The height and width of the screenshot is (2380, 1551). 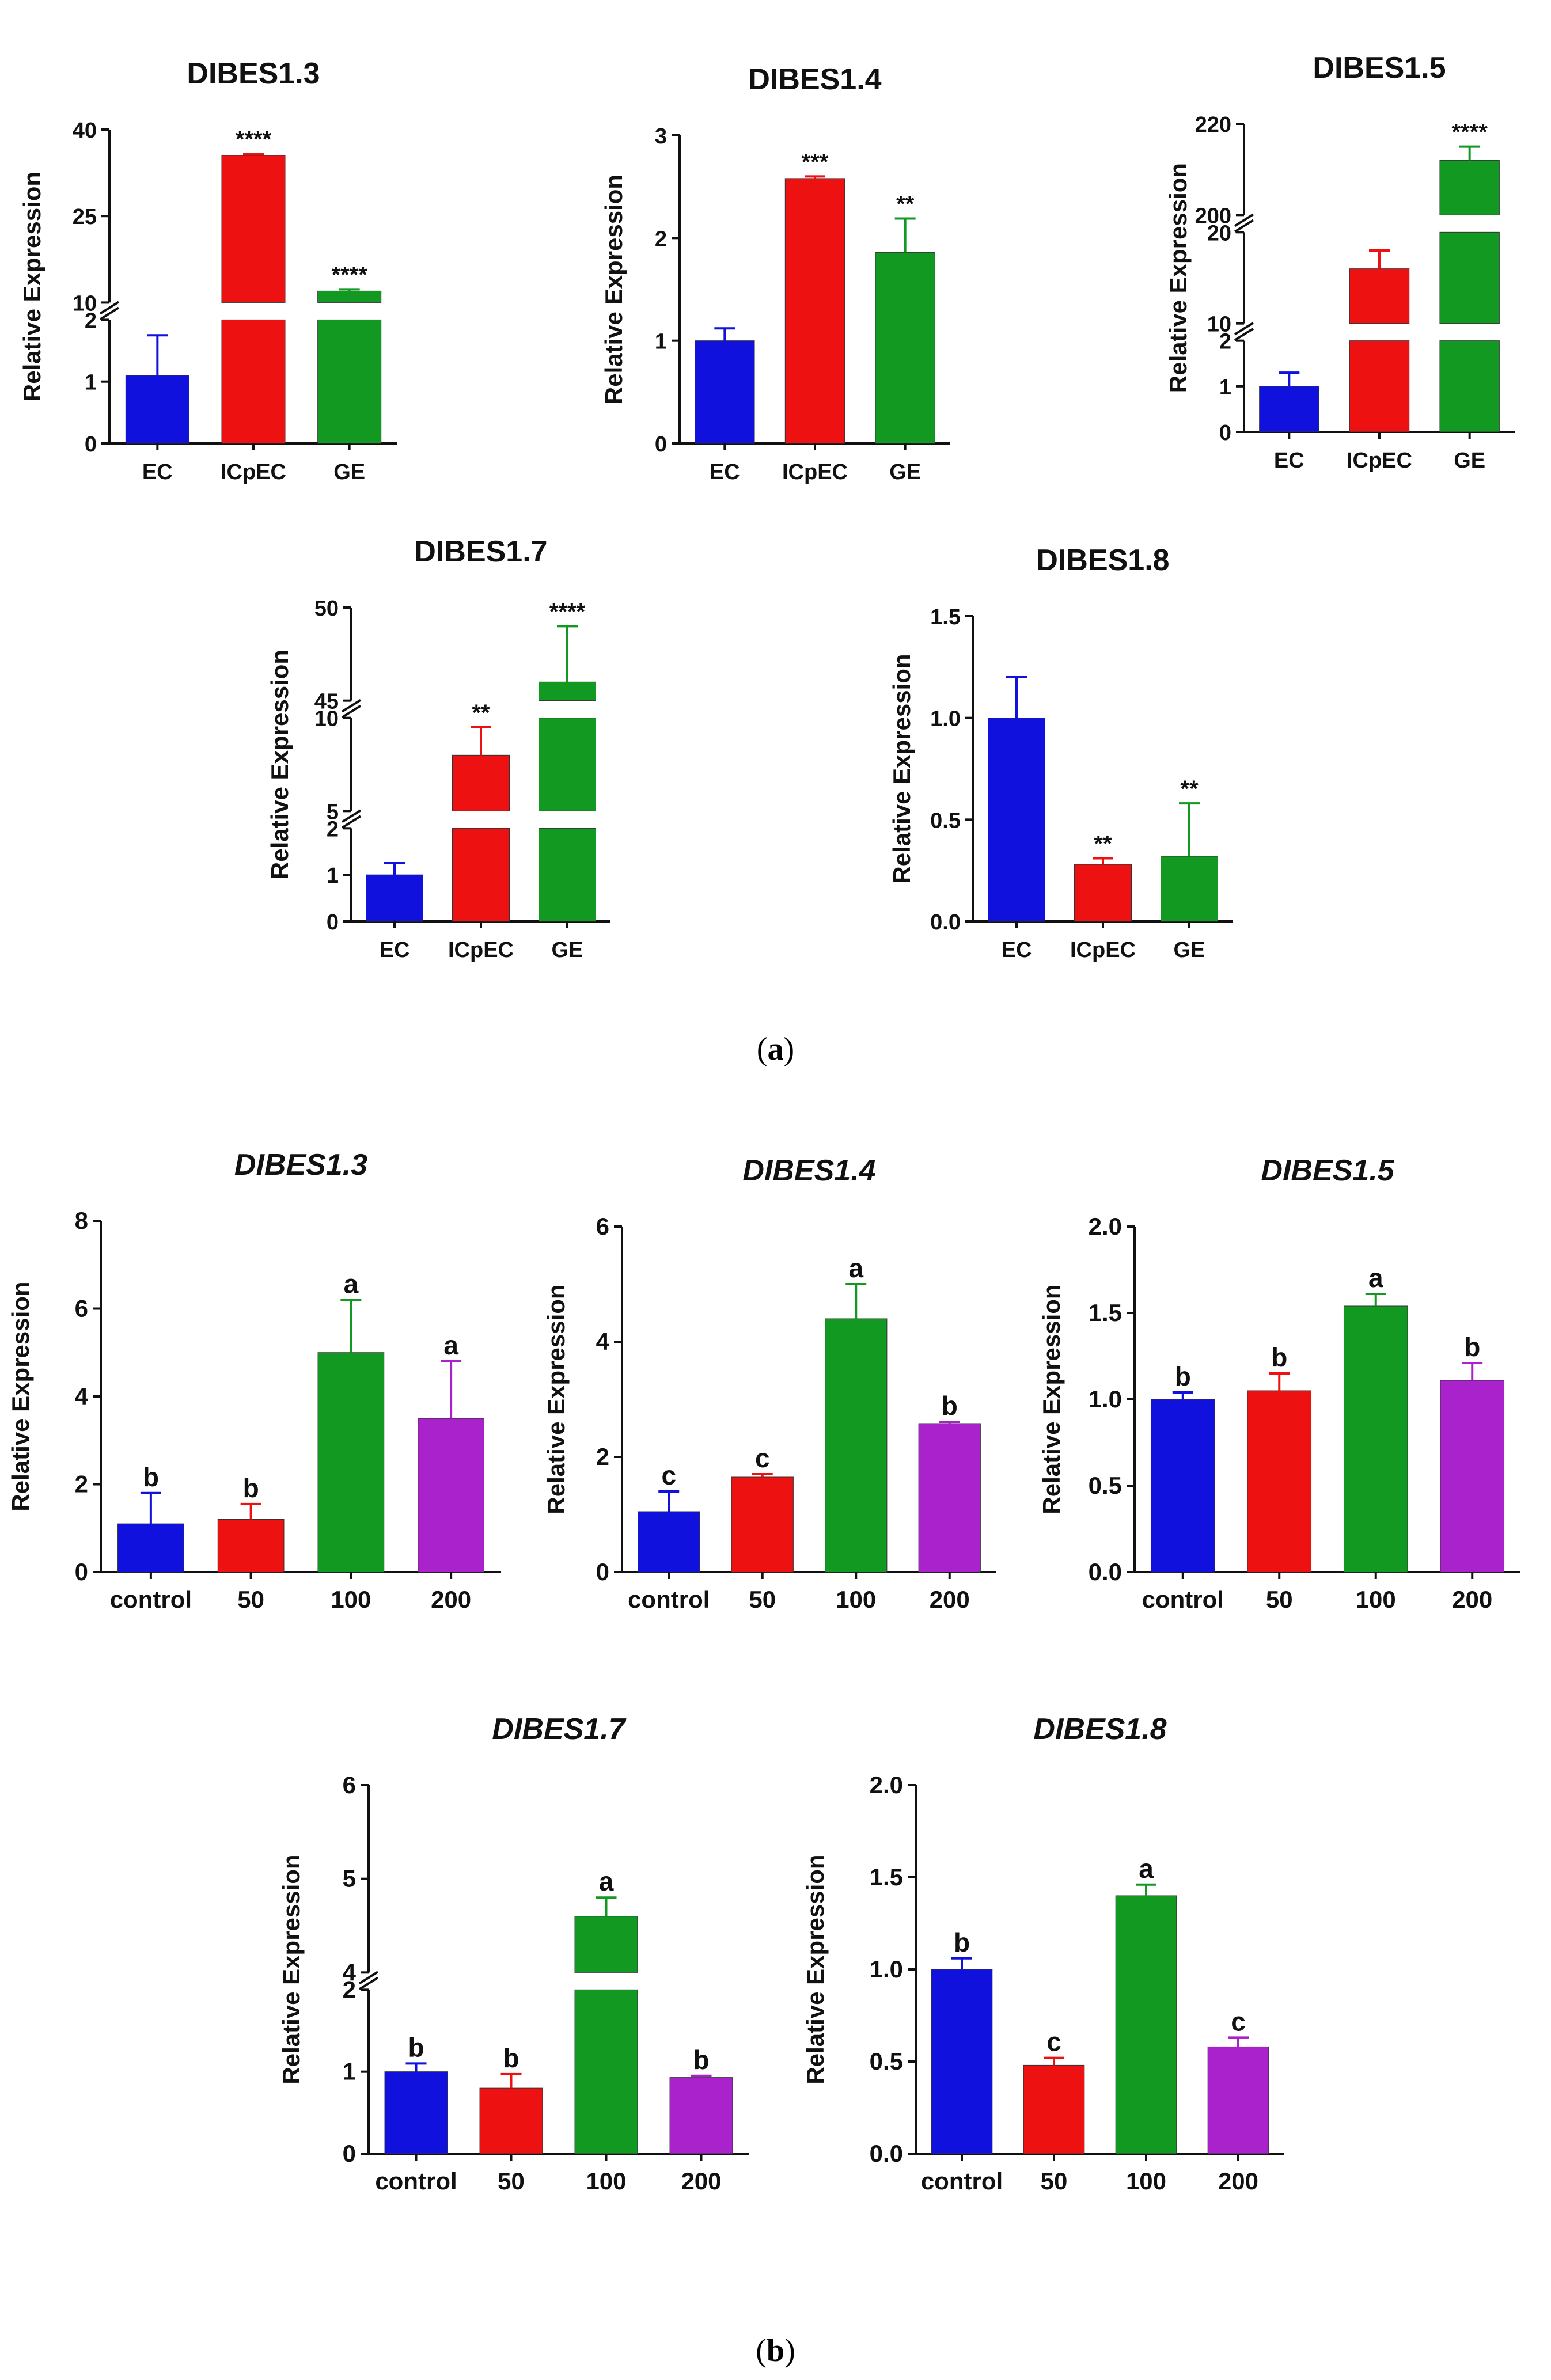 I want to click on y-tick-label: 2.0, so click(x=1105, y=1226).